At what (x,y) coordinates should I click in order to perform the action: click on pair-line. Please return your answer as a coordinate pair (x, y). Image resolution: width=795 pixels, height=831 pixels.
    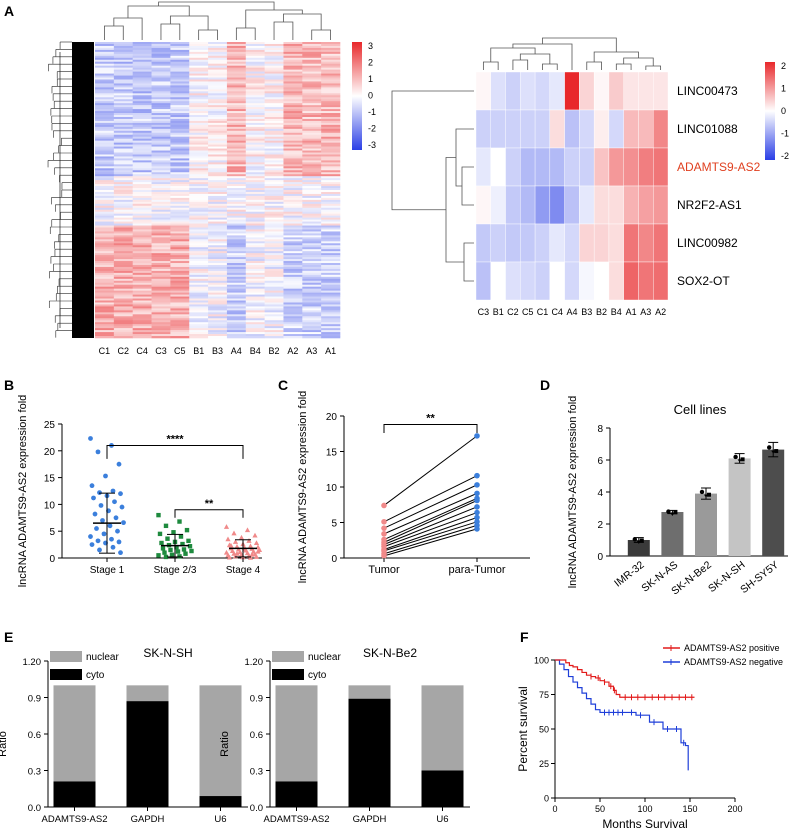
    Looking at the image, I should click on (430, 499).